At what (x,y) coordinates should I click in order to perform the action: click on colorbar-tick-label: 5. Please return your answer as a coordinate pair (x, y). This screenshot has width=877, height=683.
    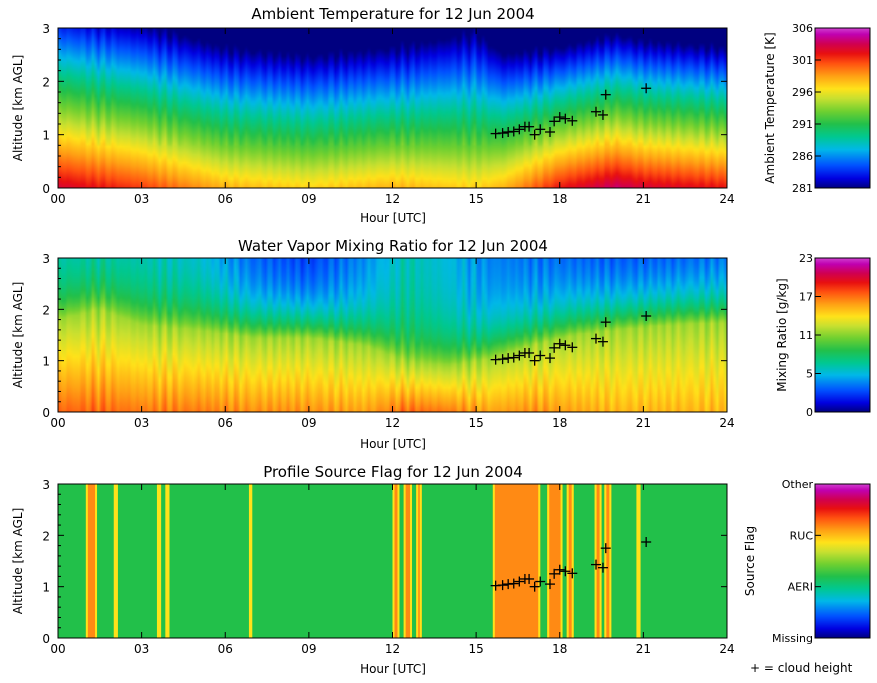
    Looking at the image, I should click on (809, 374).